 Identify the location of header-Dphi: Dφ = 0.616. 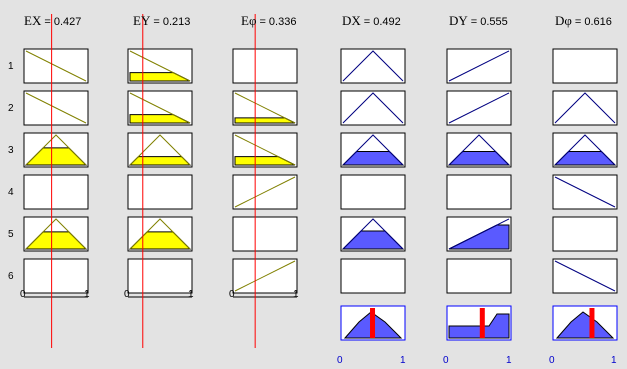
(583, 21).